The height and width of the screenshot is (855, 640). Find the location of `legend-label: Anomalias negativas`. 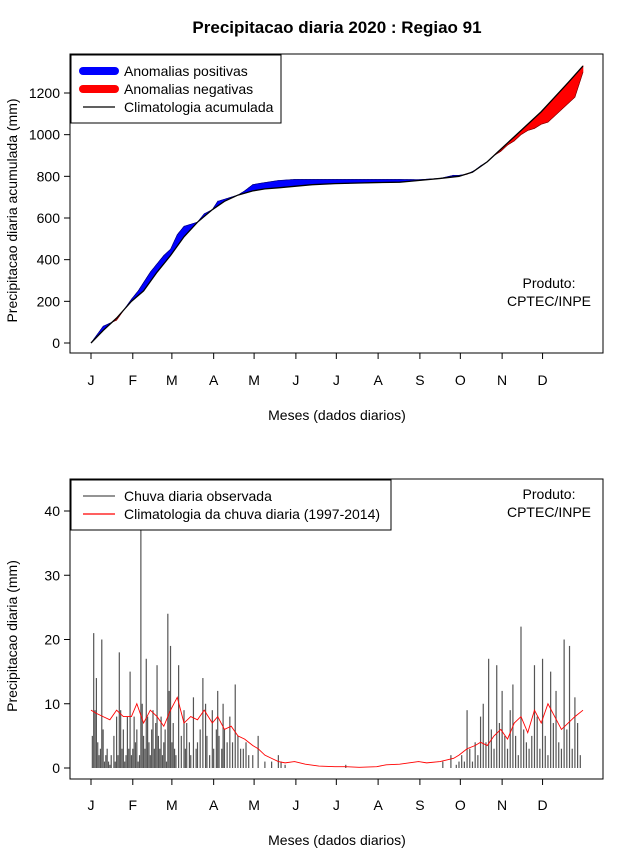

legend-label: Anomalias negativas is located at coordinates (188, 89).